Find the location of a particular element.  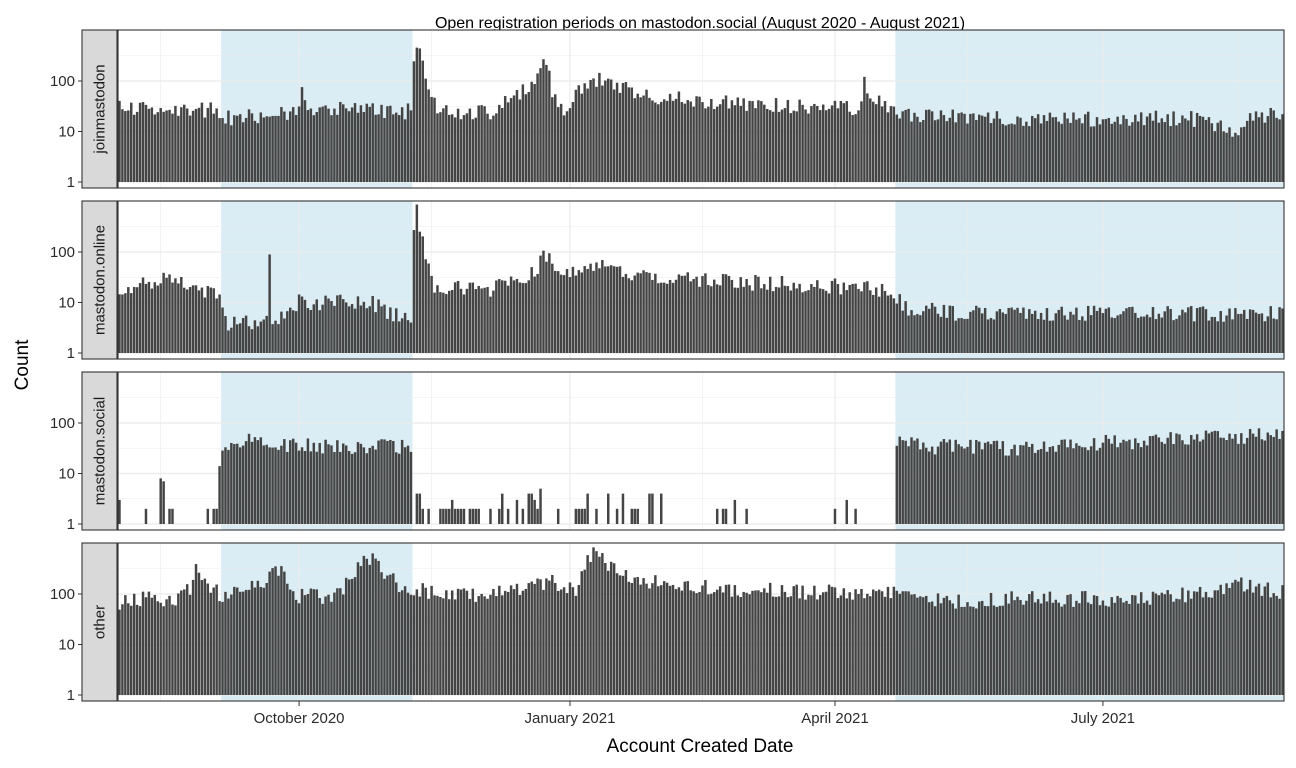

x-tick-label: October 2020 is located at coordinates (299, 718).